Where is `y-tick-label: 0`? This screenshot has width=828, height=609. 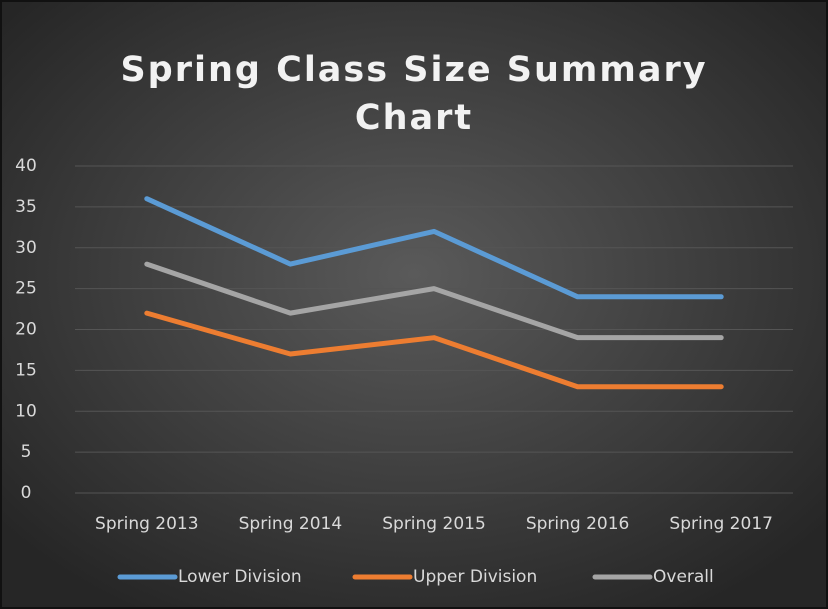
y-tick-label: 0 is located at coordinates (26, 493).